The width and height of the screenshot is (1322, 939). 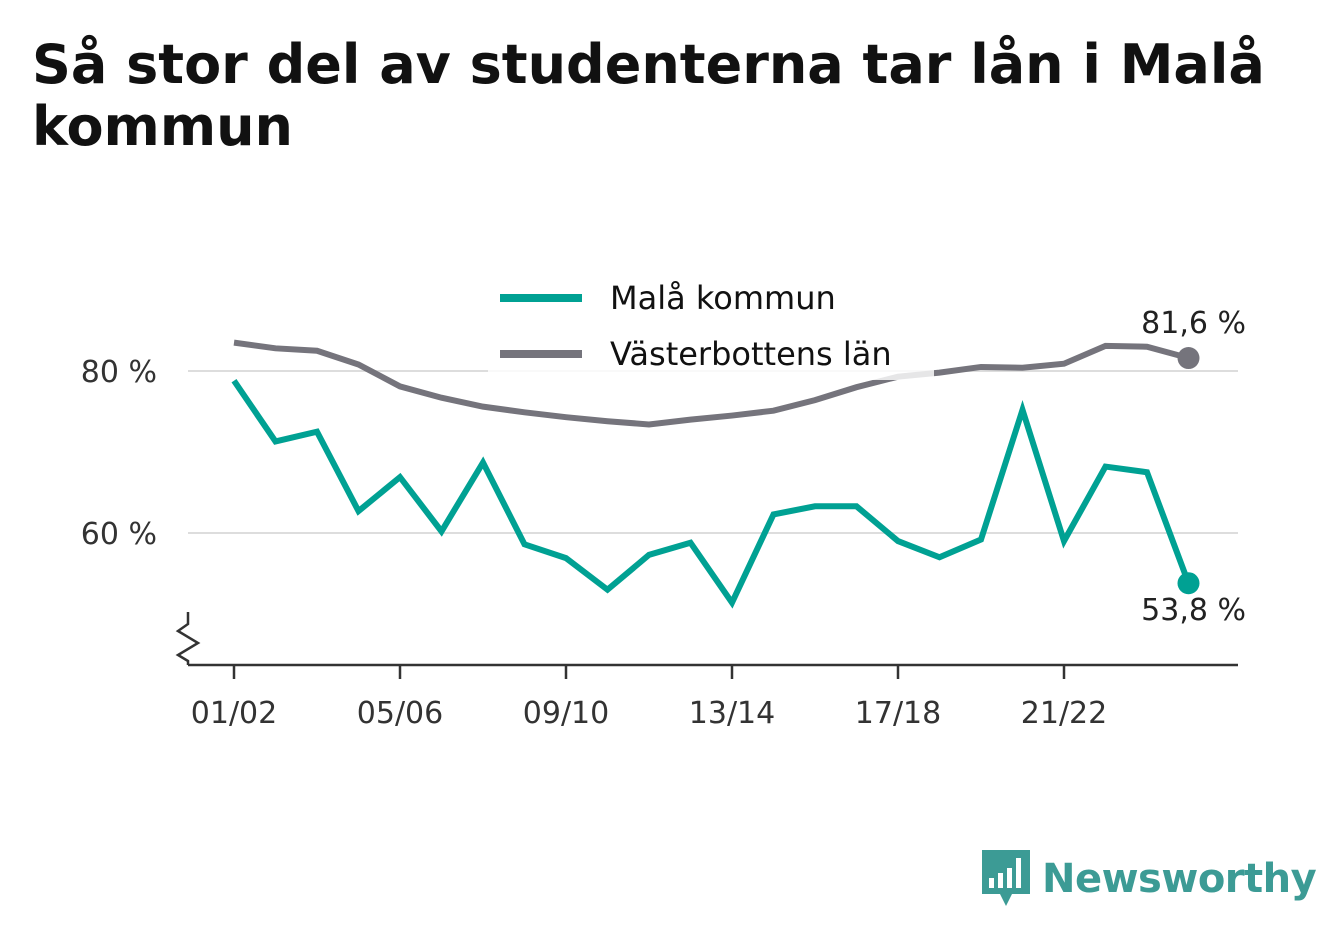 I want to click on legend-label: Malå kommun, so click(x=723, y=298).